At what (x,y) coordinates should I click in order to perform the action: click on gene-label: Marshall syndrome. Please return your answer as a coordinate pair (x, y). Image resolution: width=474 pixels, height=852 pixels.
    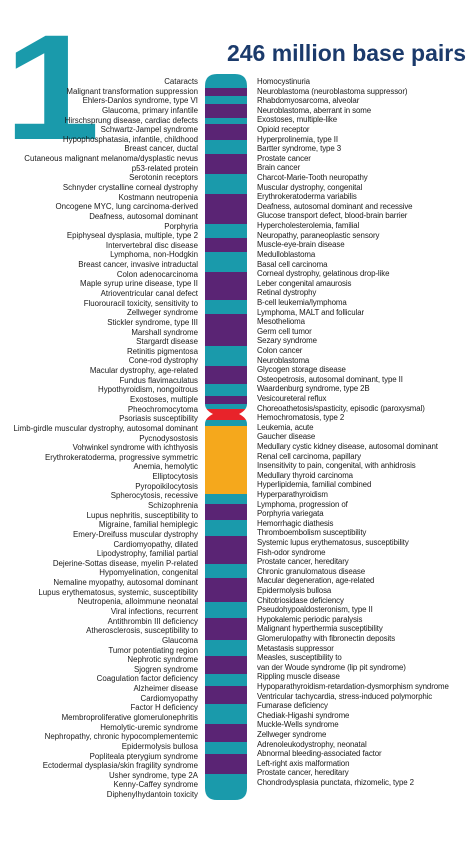
    Looking at the image, I should click on (164, 332).